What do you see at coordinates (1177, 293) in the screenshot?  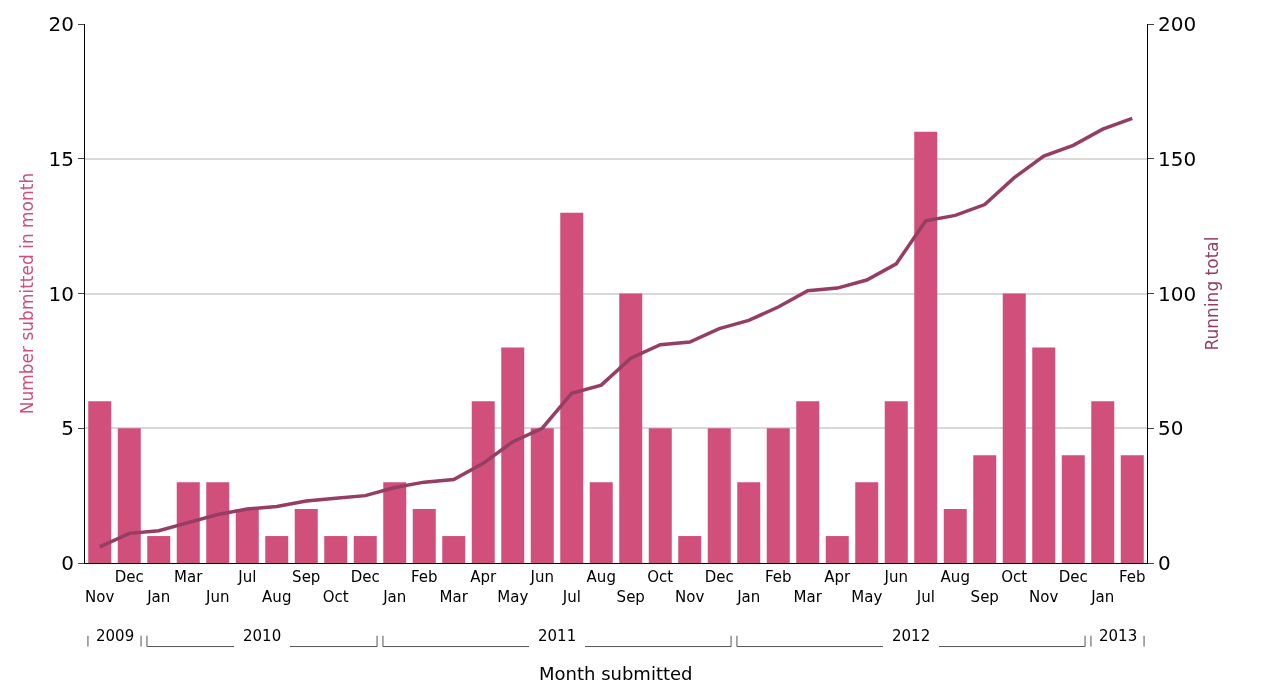 I see `y2-tick-label: 100` at bounding box center [1177, 293].